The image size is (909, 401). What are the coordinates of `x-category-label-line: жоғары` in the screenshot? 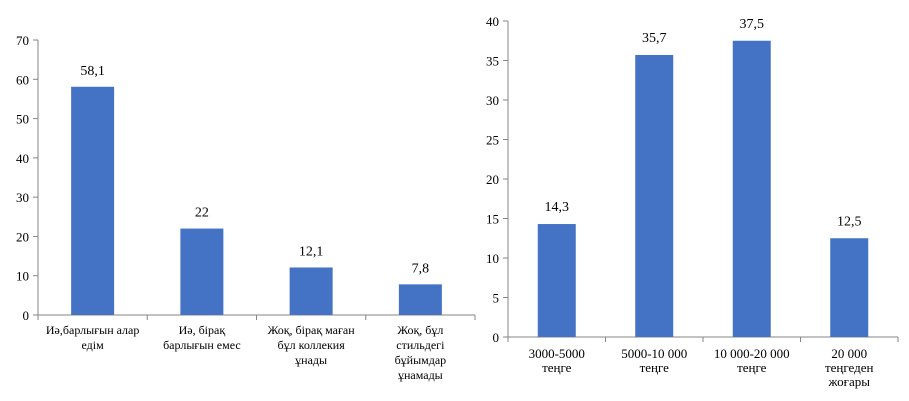 It's located at (849, 381).